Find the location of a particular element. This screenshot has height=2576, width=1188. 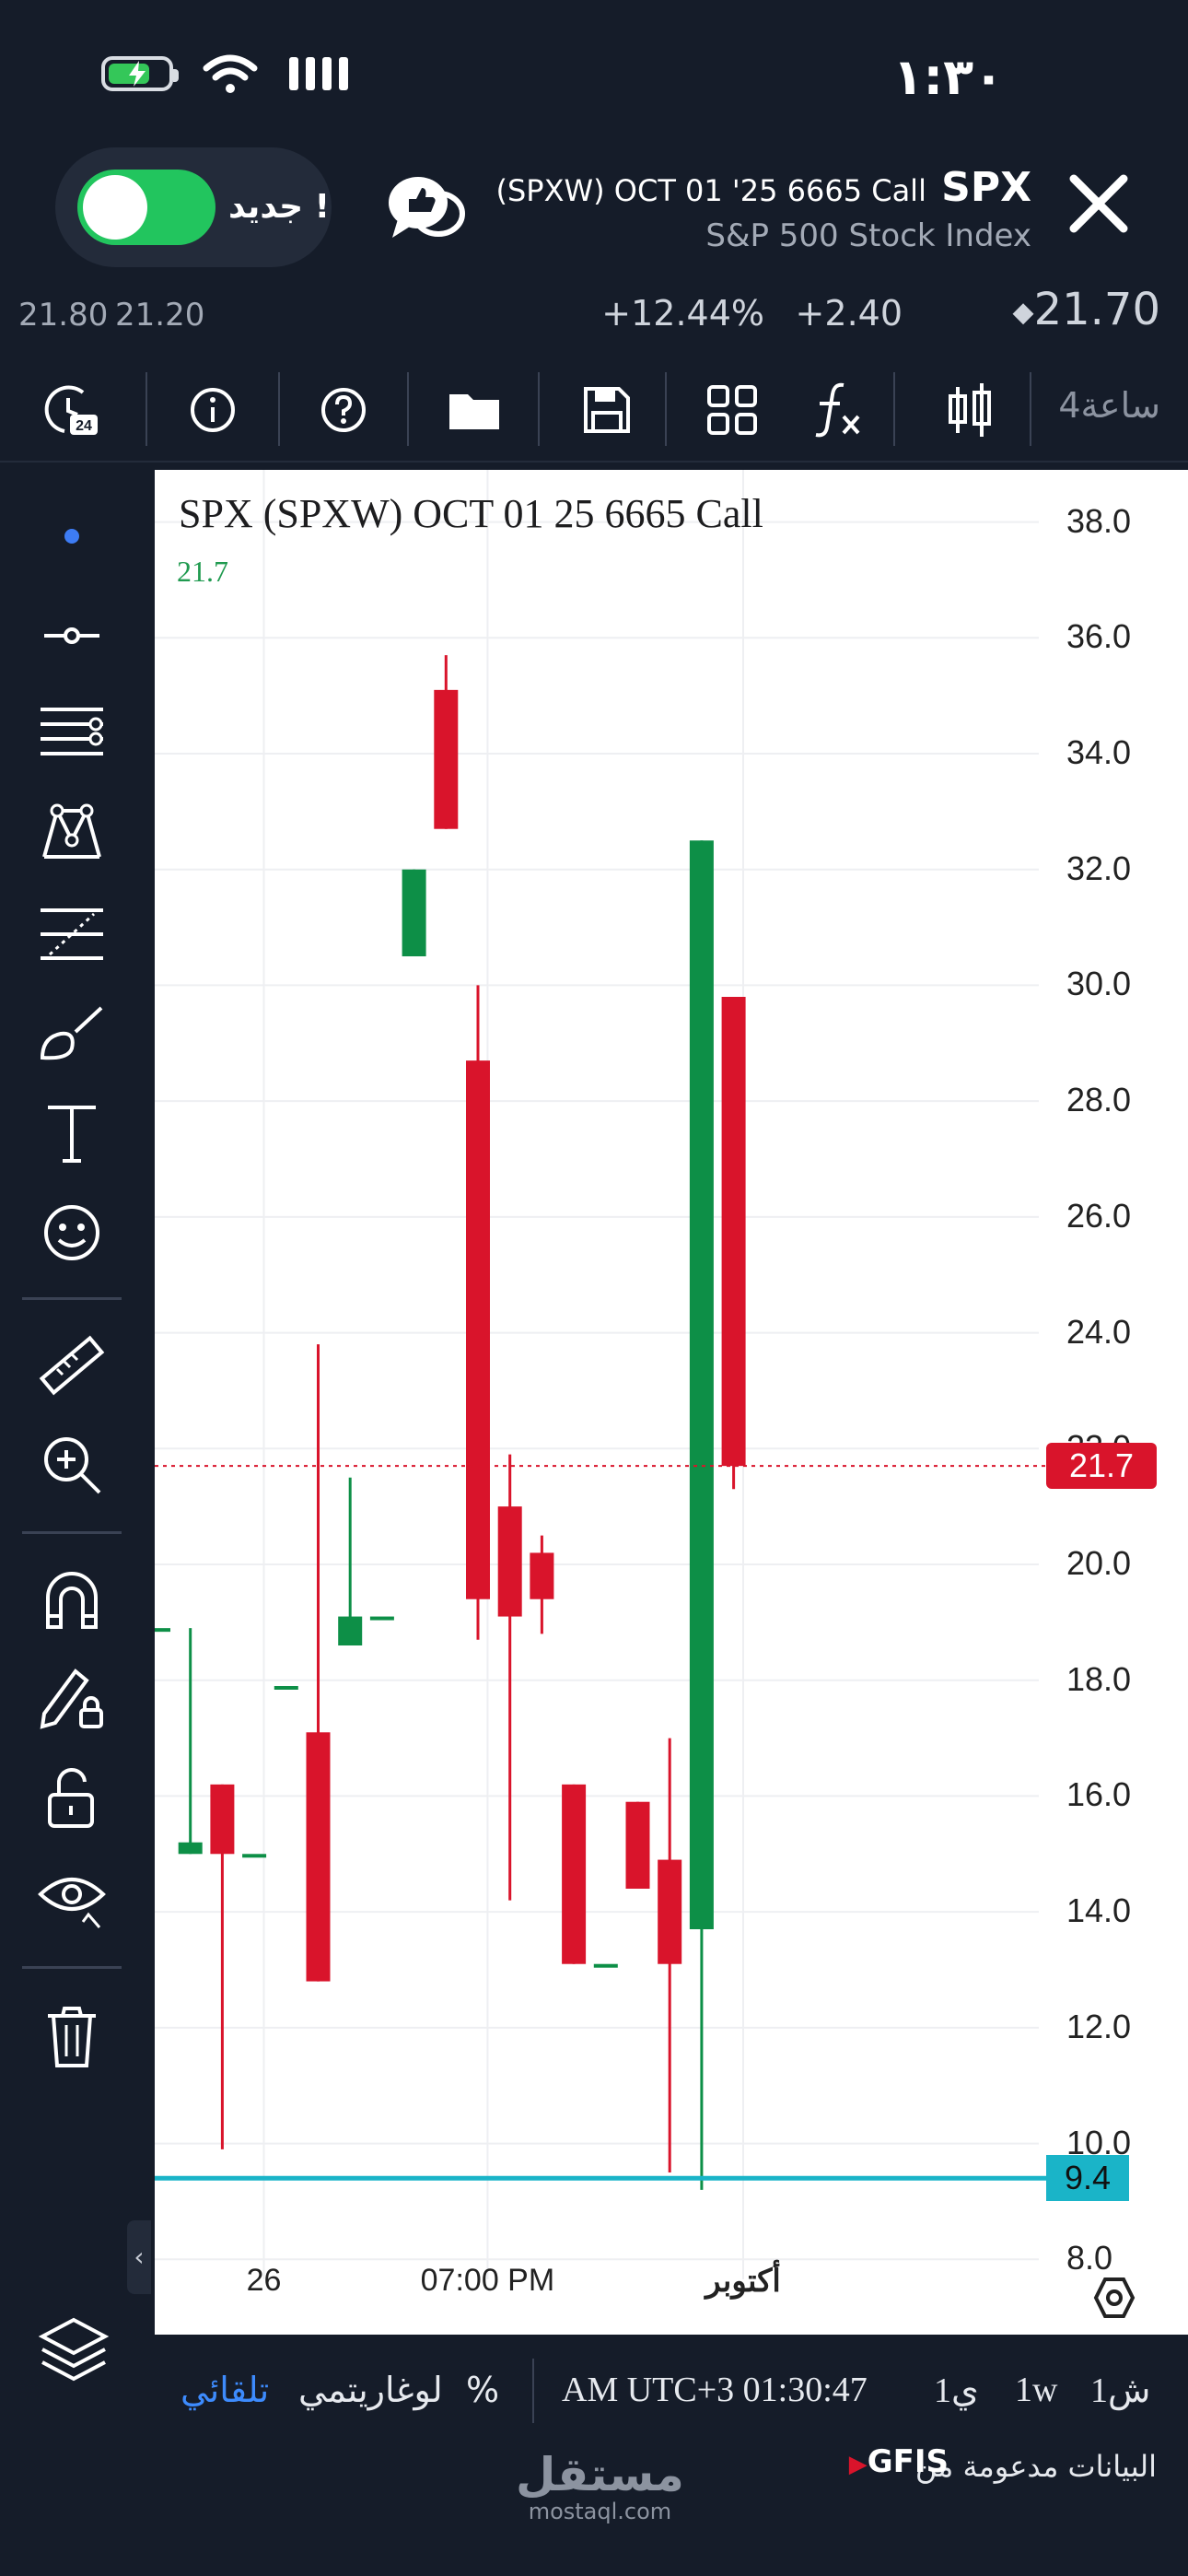

trash-icon is located at coordinates (72, 2036).